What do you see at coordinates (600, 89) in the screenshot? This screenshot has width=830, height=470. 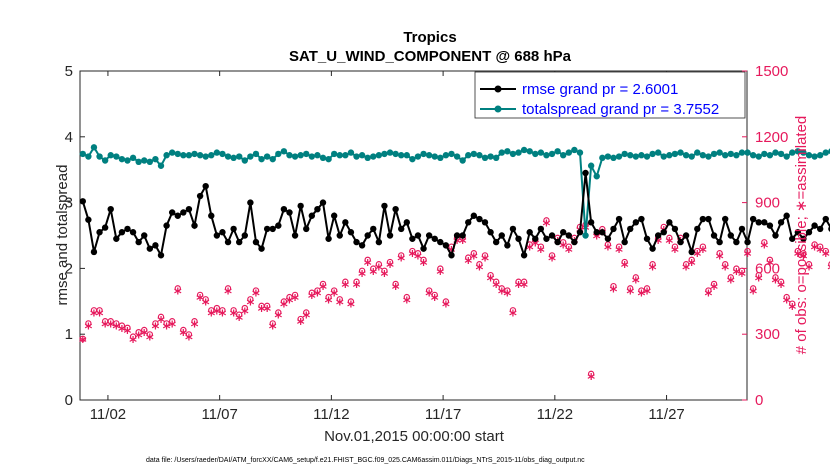 I see `legend-rmse-label: rmse grand pr = 2.6001` at bounding box center [600, 89].